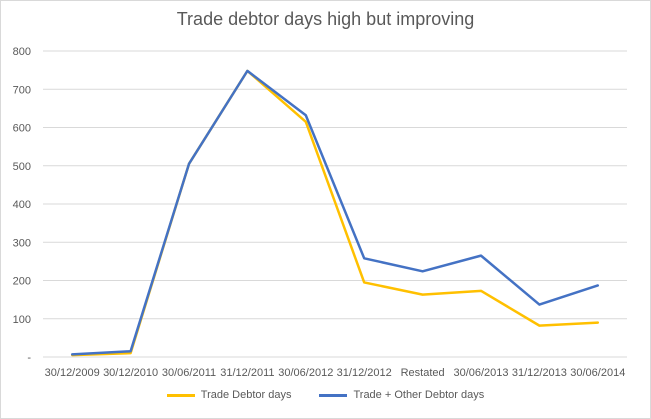 This screenshot has height=419, width=651. What do you see at coordinates (247, 373) in the screenshot?
I see `x-tick-label: 31/12/2011` at bounding box center [247, 373].